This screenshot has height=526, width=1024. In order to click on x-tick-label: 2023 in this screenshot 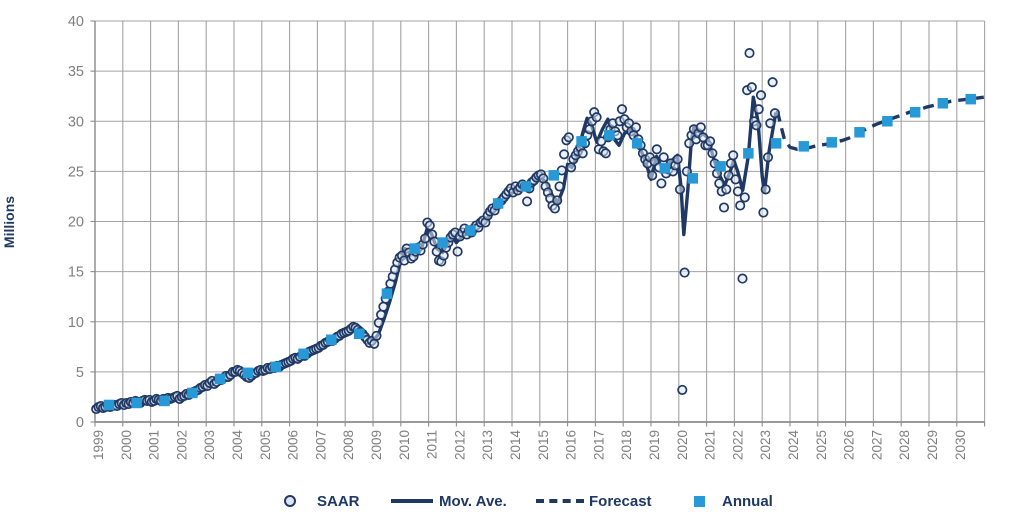, I will do `click(765, 445)`.